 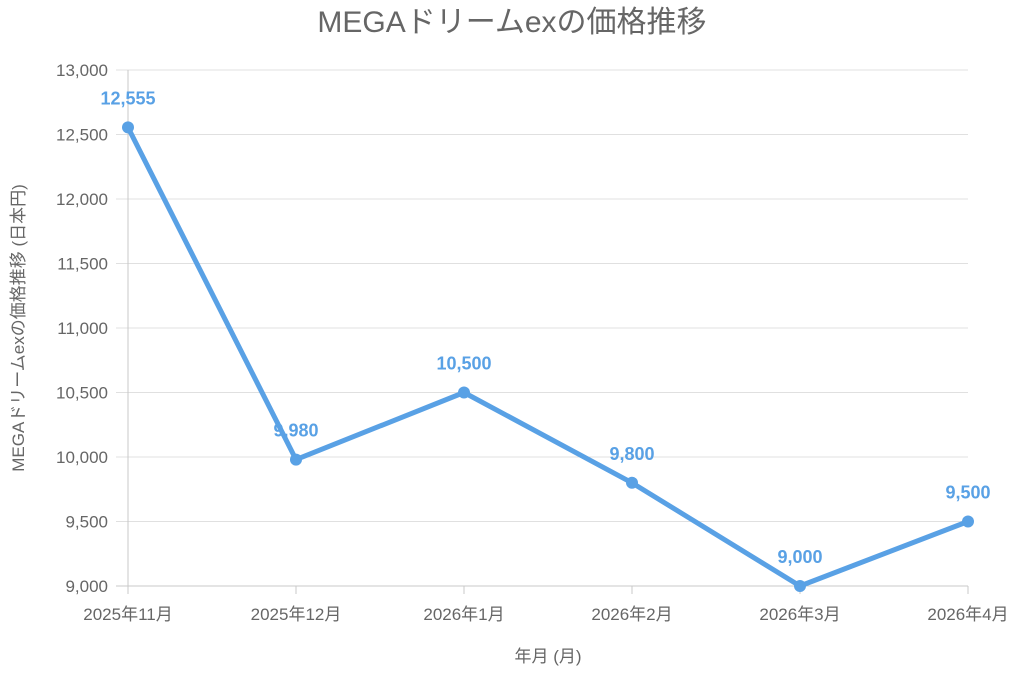 What do you see at coordinates (82, 264) in the screenshot?
I see `y-tick-label: 11,500` at bounding box center [82, 264].